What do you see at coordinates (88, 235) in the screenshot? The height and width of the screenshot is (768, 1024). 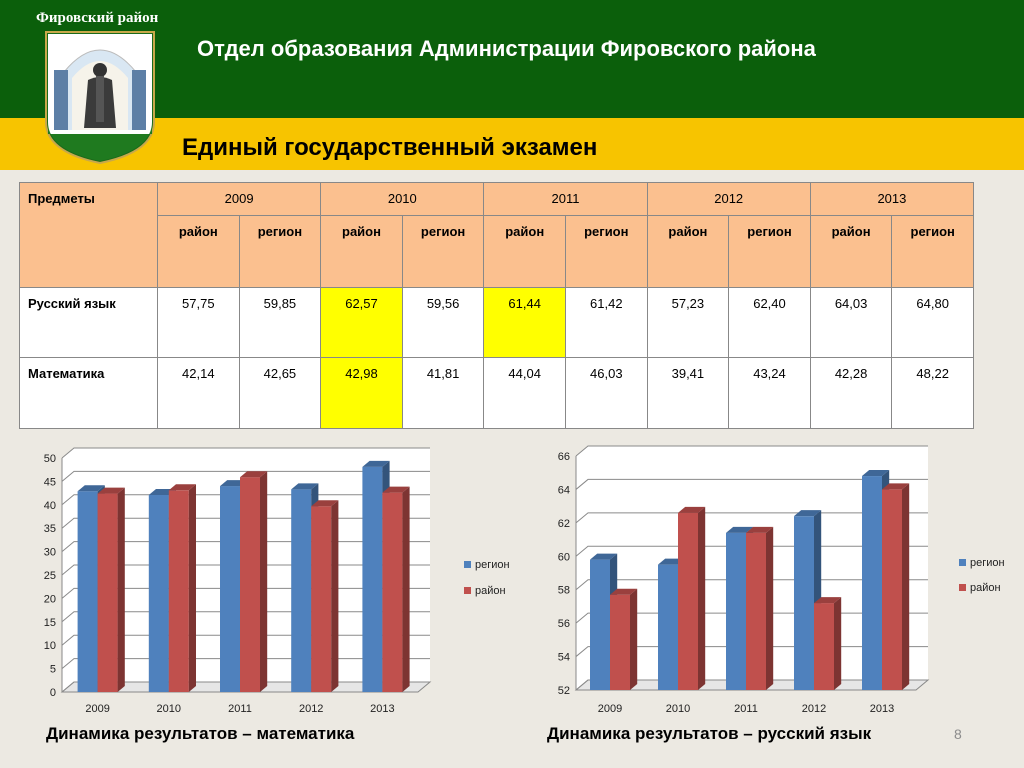 I see `subjects-header: Предметы` at bounding box center [88, 235].